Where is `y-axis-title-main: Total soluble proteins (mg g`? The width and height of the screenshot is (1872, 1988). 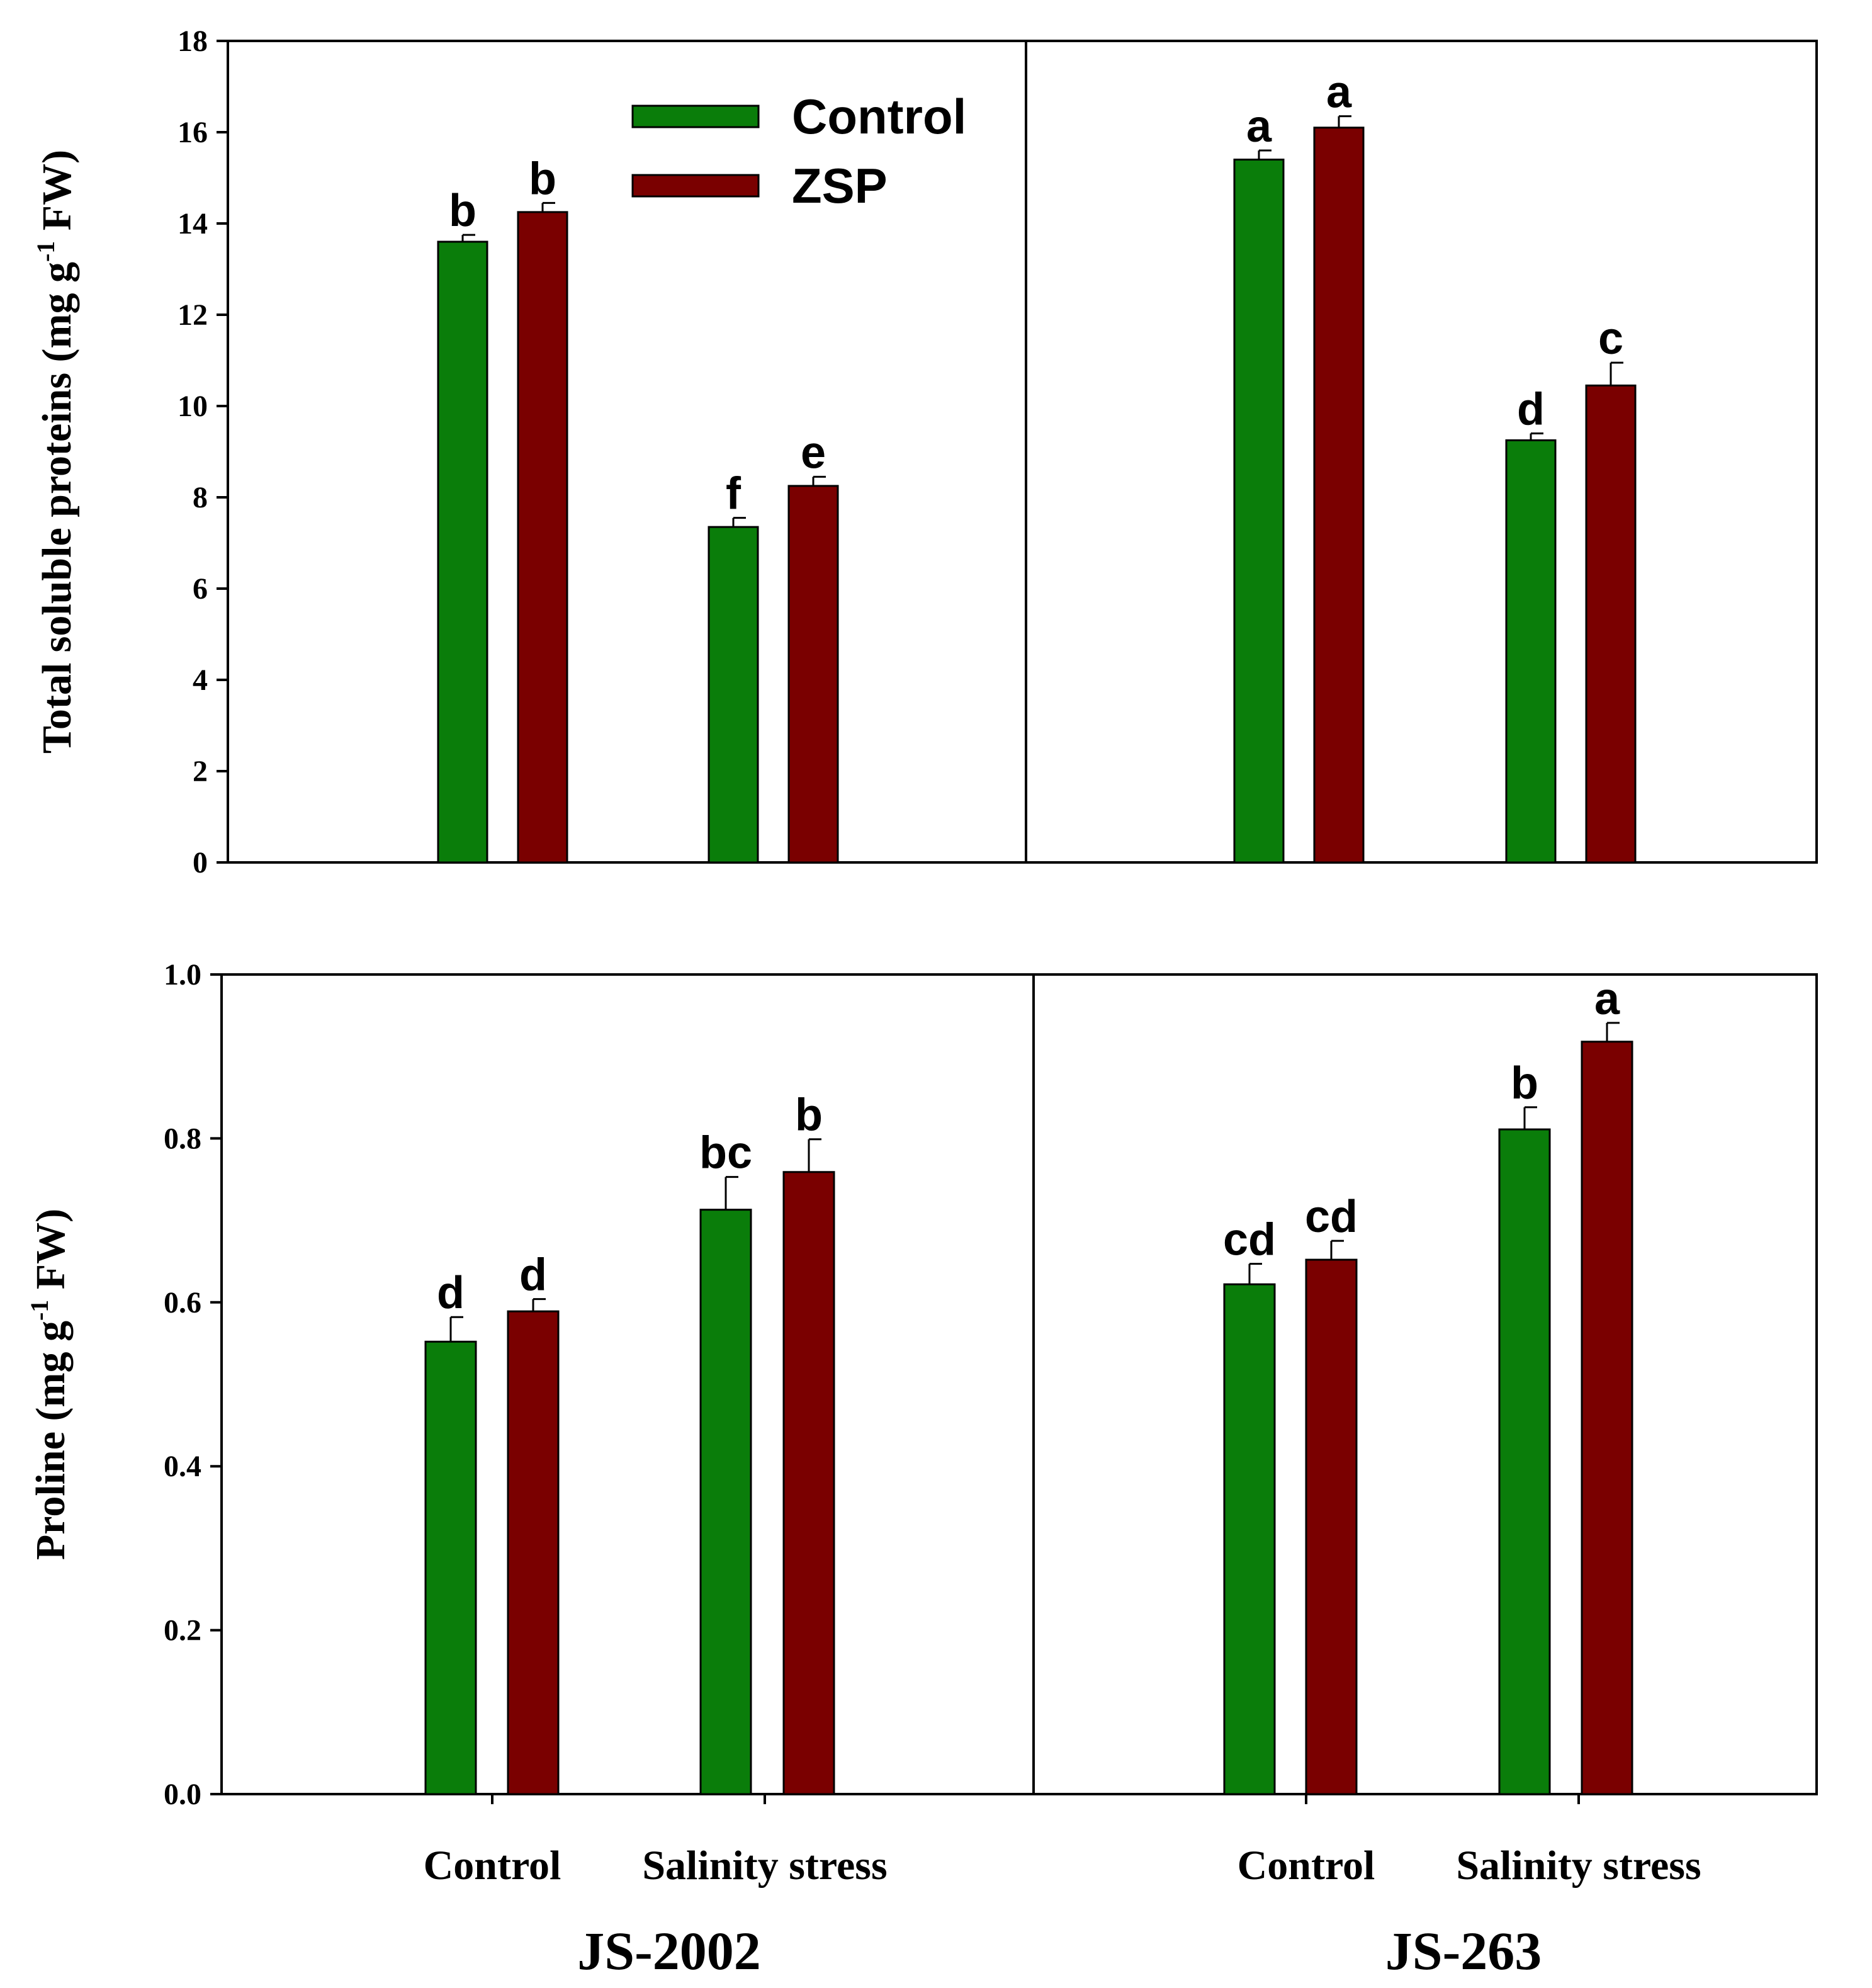 y-axis-title-main: Total soluble proteins (mg g is located at coordinates (57, 508).